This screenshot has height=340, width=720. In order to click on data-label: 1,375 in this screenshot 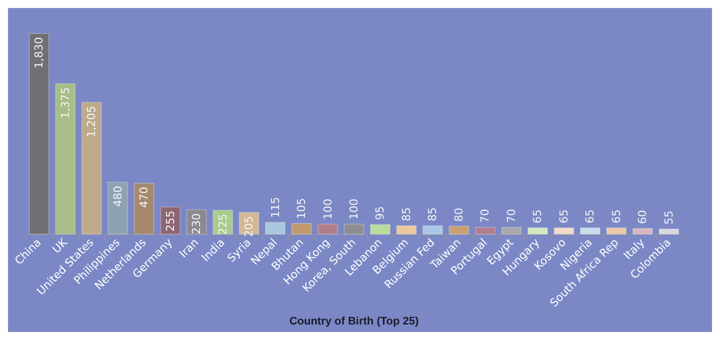, I will do `click(65, 103)`.